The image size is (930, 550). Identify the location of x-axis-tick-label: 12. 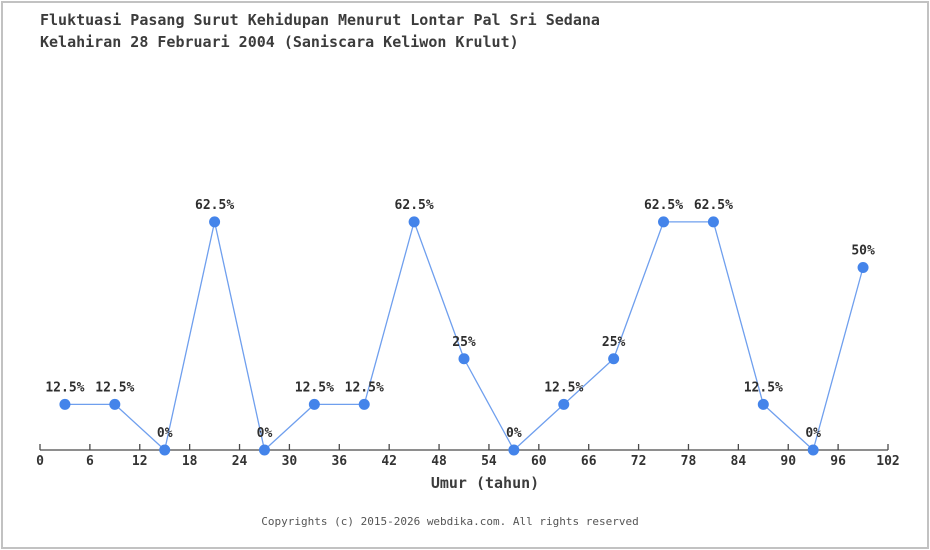
(140, 461).